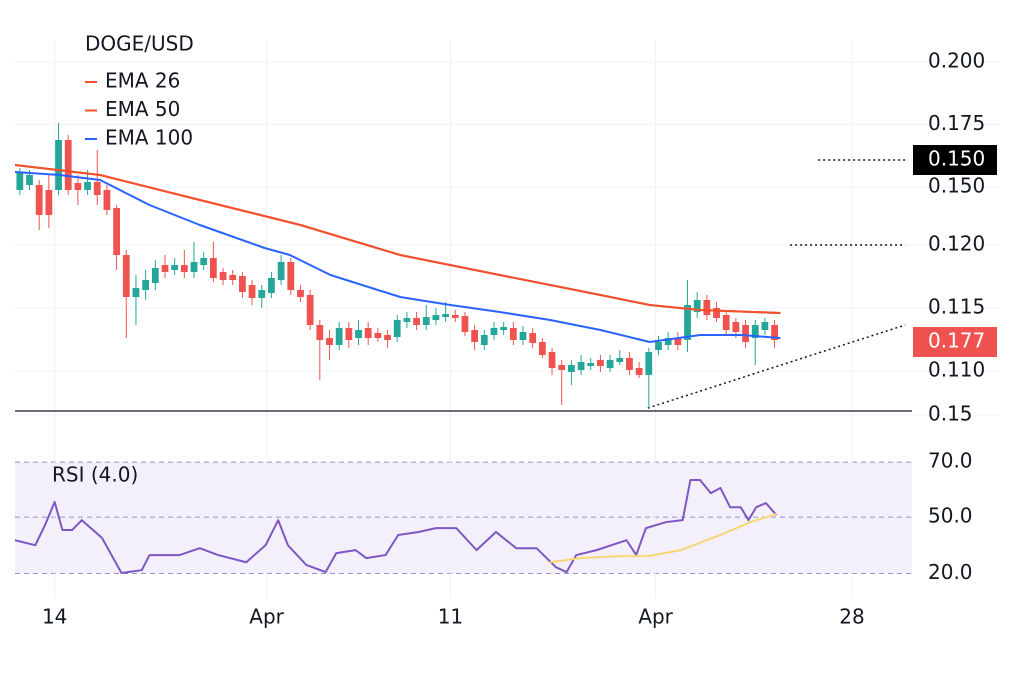 The width and height of the screenshot is (1024, 683). Describe the element at coordinates (776, 366) in the screenshot. I see `dotted-line` at that location.